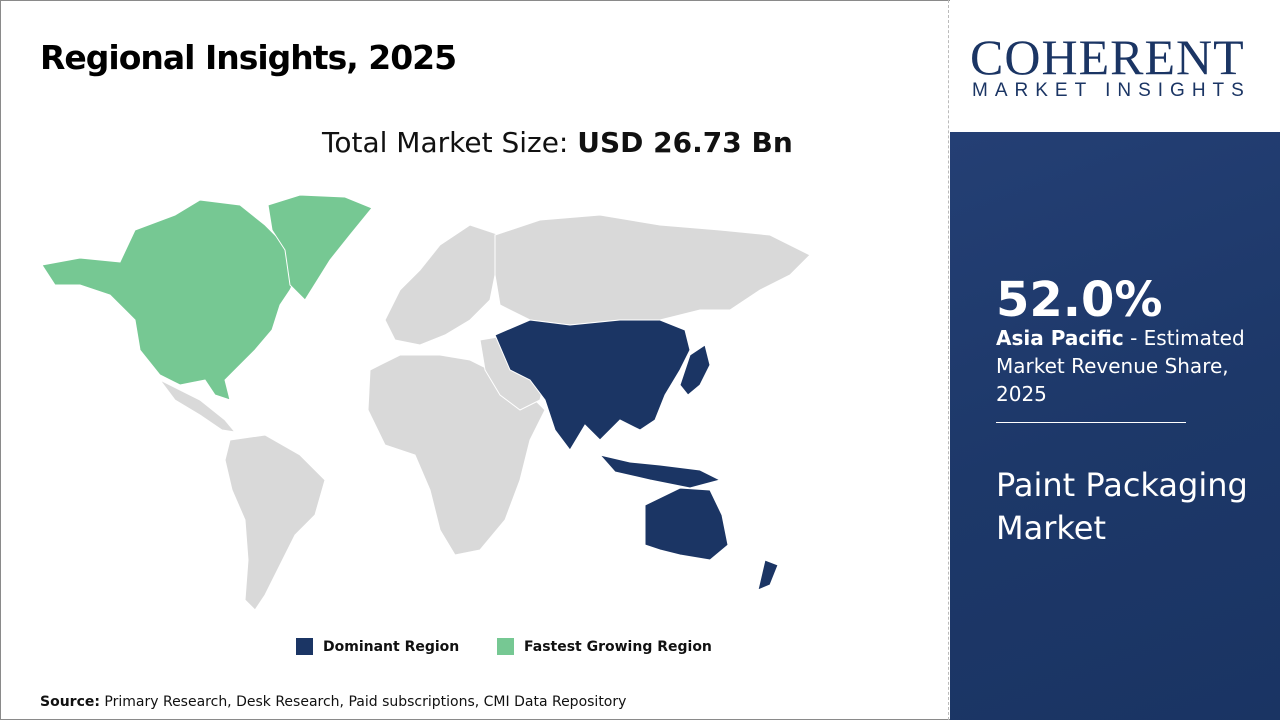 This screenshot has height=720, width=1280. I want to click on asia-pacific, so click(592, 385).